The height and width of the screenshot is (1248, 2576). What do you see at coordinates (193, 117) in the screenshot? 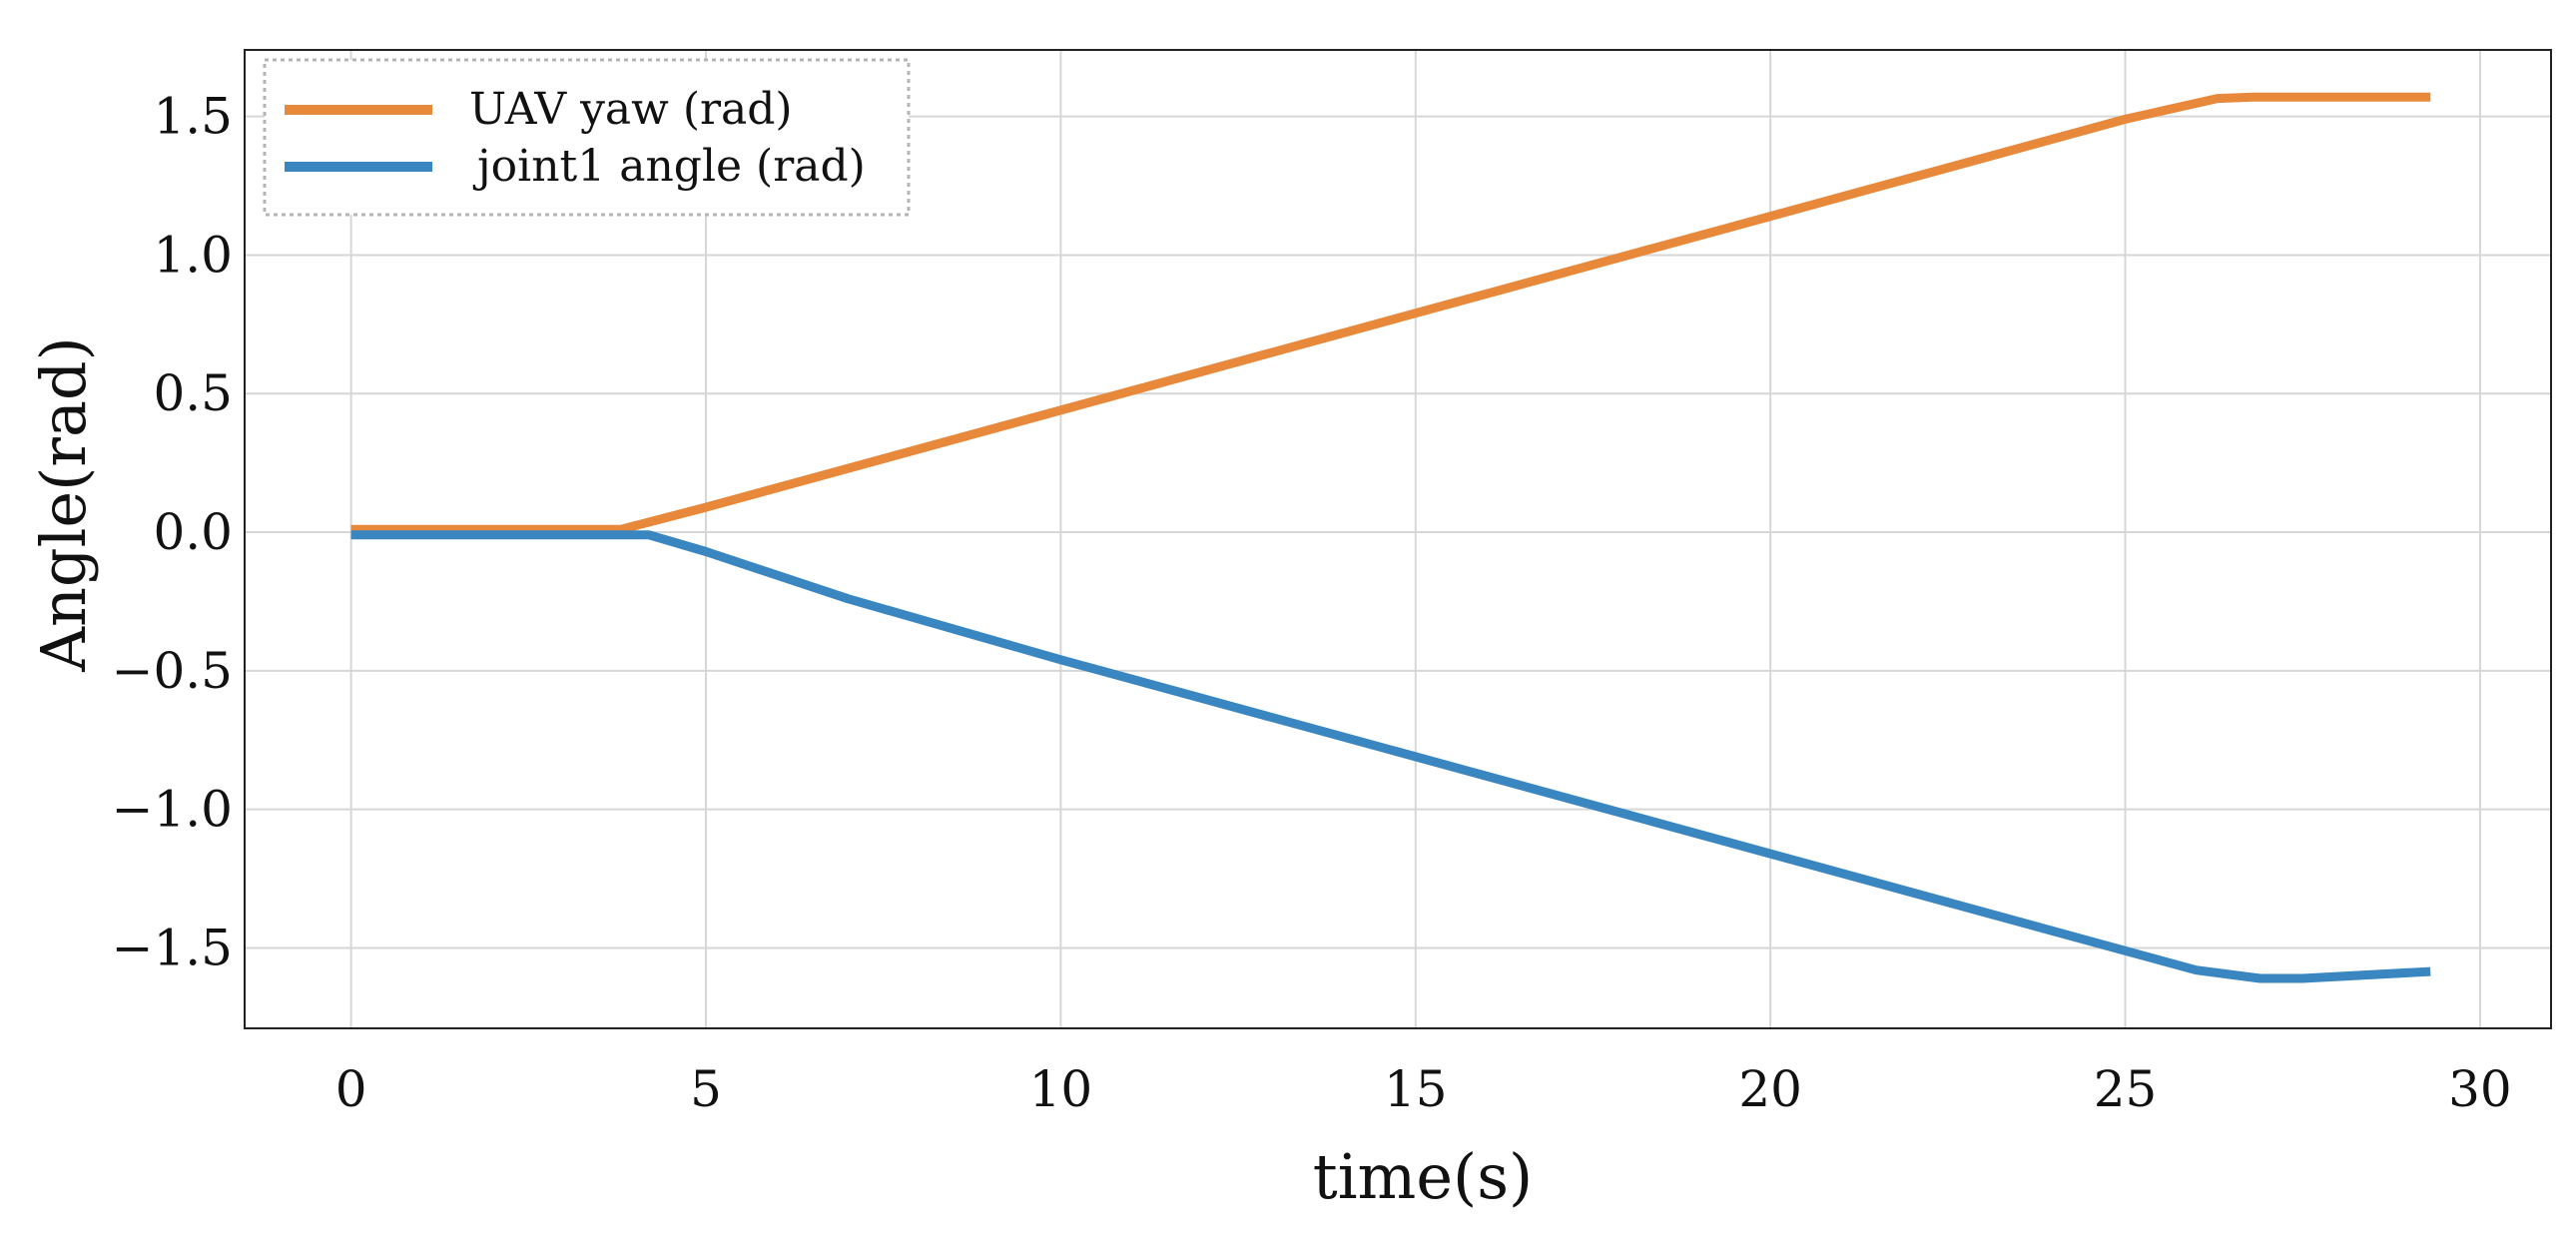
I see `y-tick-label: 1.5` at bounding box center [193, 117].